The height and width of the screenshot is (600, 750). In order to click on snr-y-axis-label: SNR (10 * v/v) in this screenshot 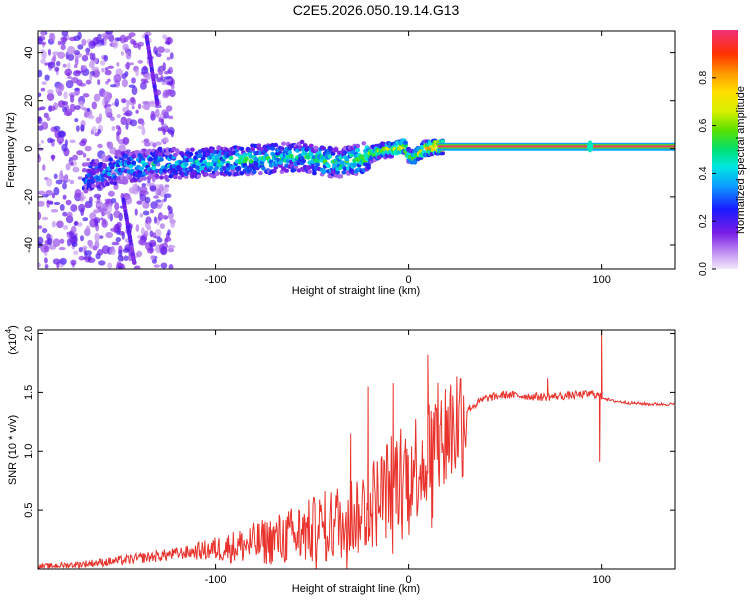, I will do `click(13, 450)`.